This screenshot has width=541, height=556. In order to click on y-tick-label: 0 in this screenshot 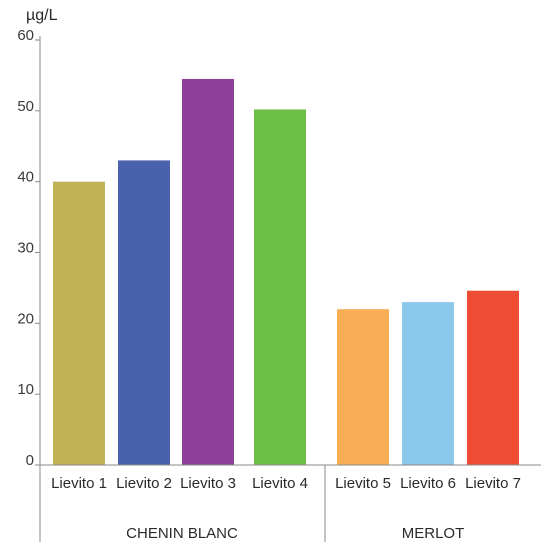, I will do `click(30, 460)`.